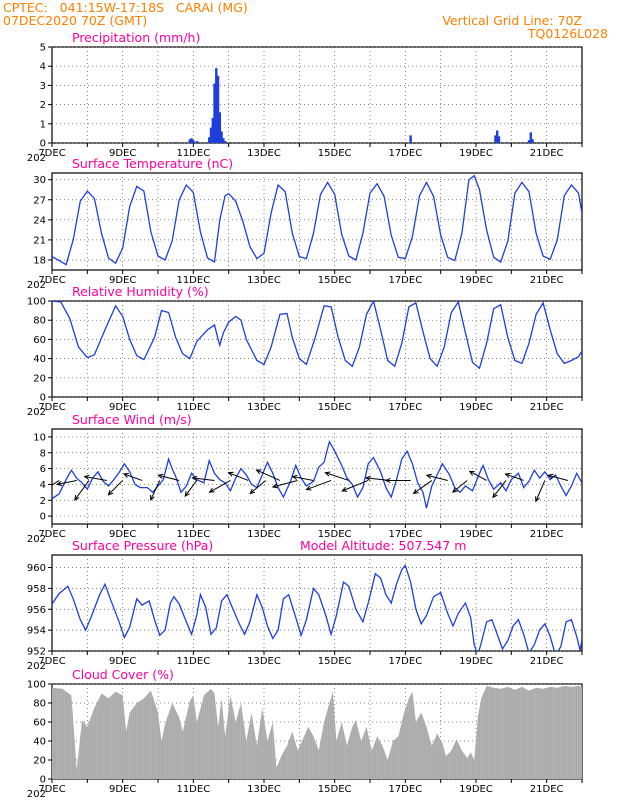 This screenshot has width=618, height=800. I want to click on temperature-ytick-label: 30, so click(39, 180).